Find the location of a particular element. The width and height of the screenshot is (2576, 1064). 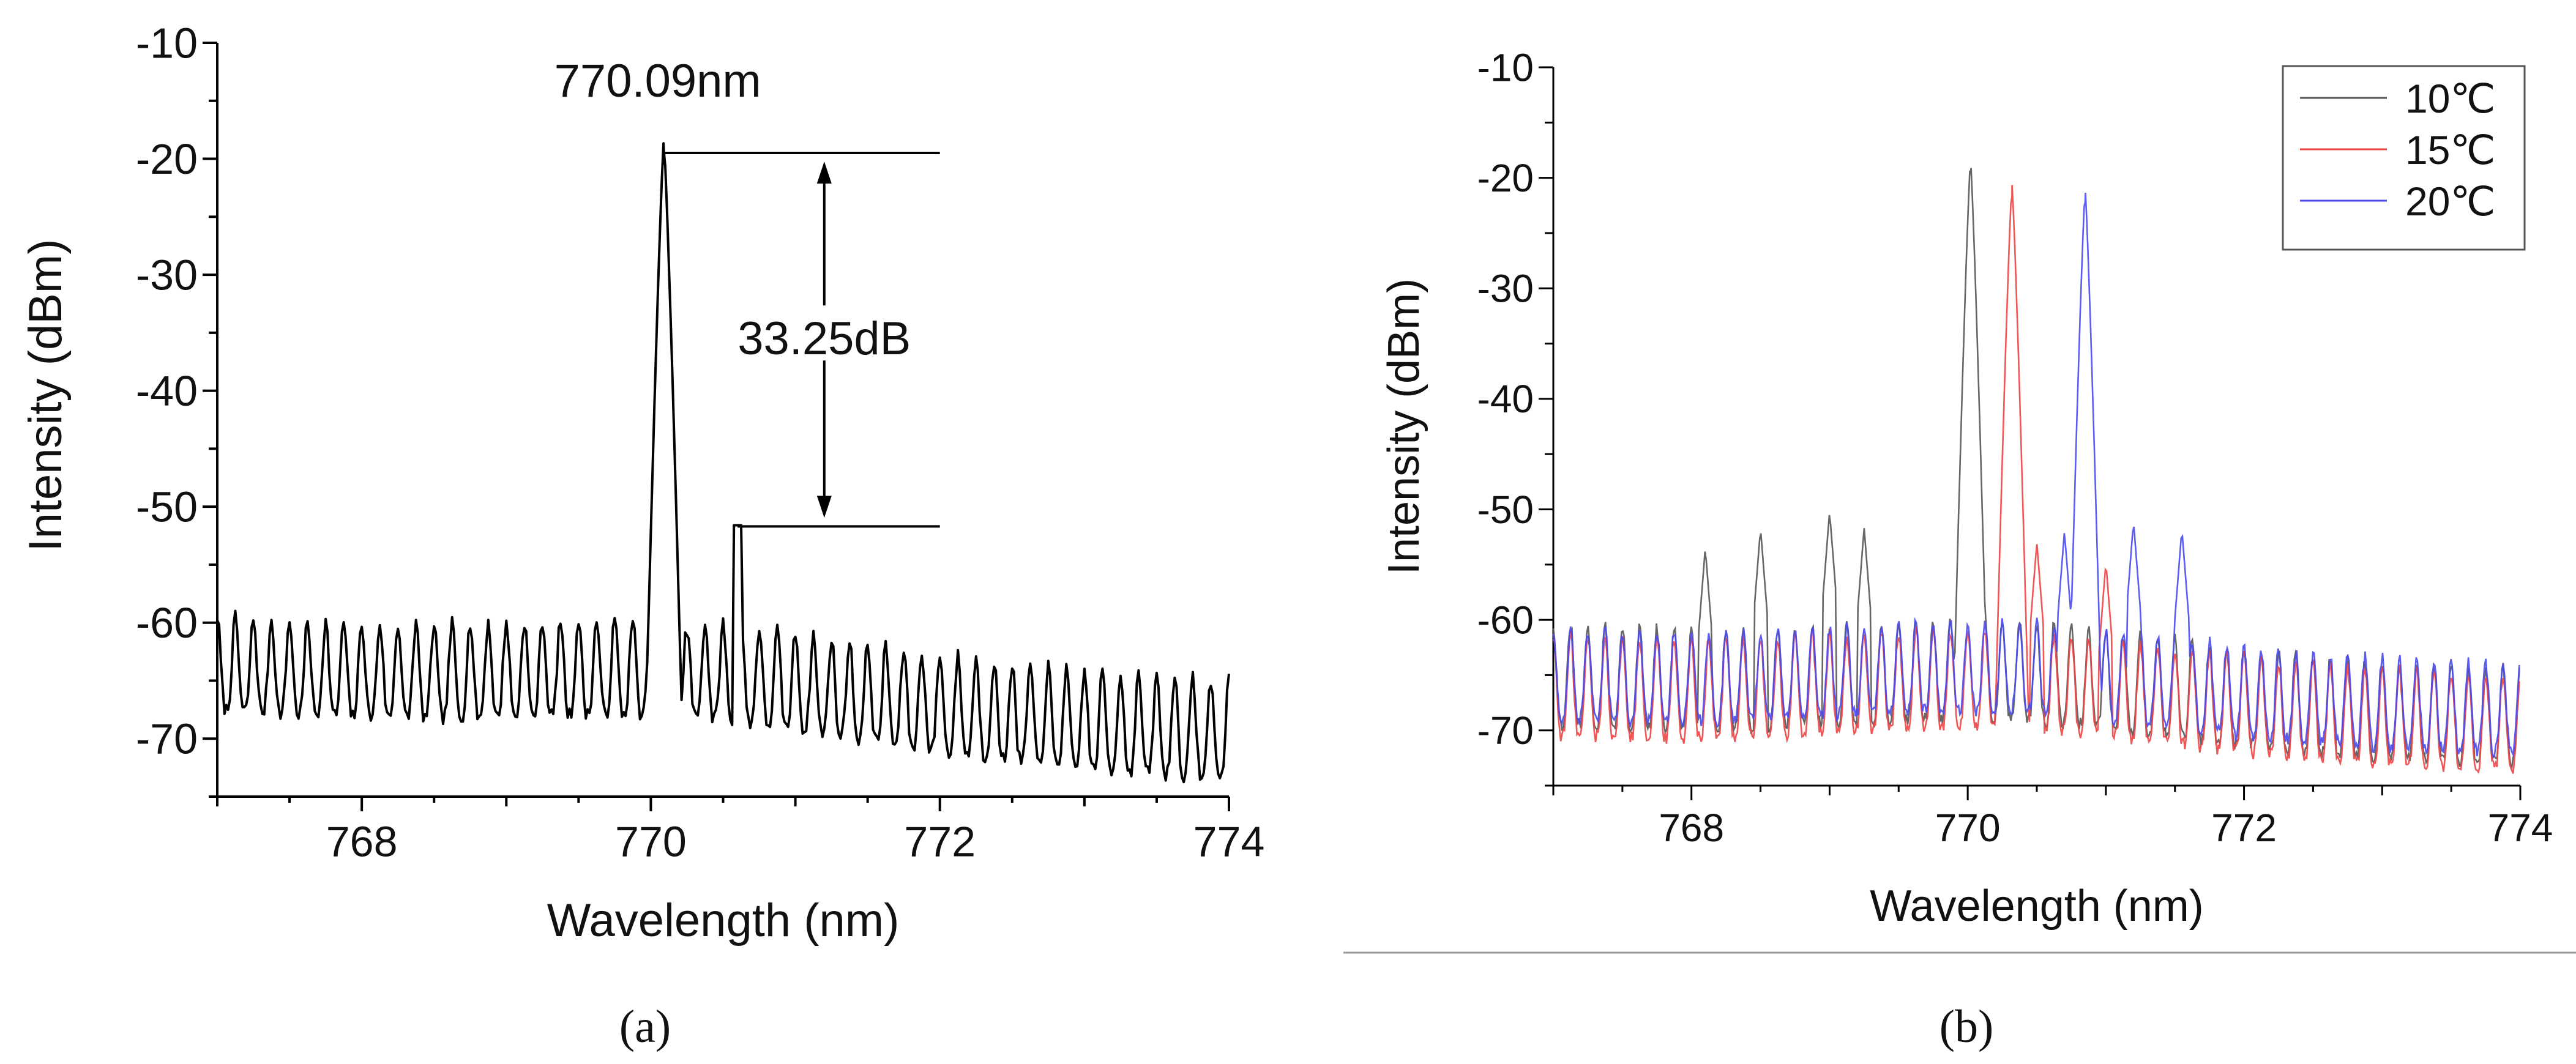

legend: 10℃ 15℃ 20℃ is located at coordinates (2404, 158).